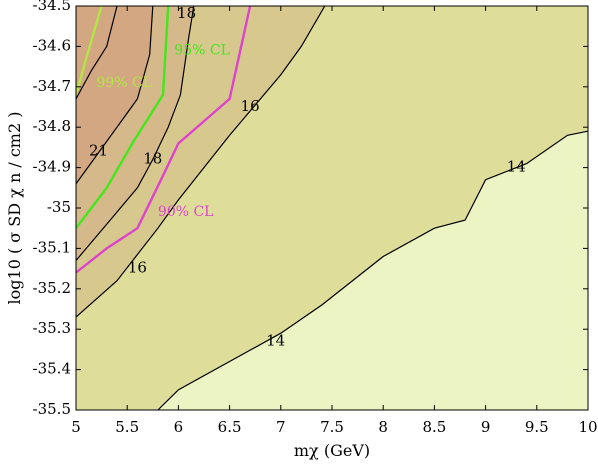 Image resolution: width=598 pixels, height=470 pixels. Describe the element at coordinates (52, 328) in the screenshot. I see `y-tick-label-8: -35.3` at that location.